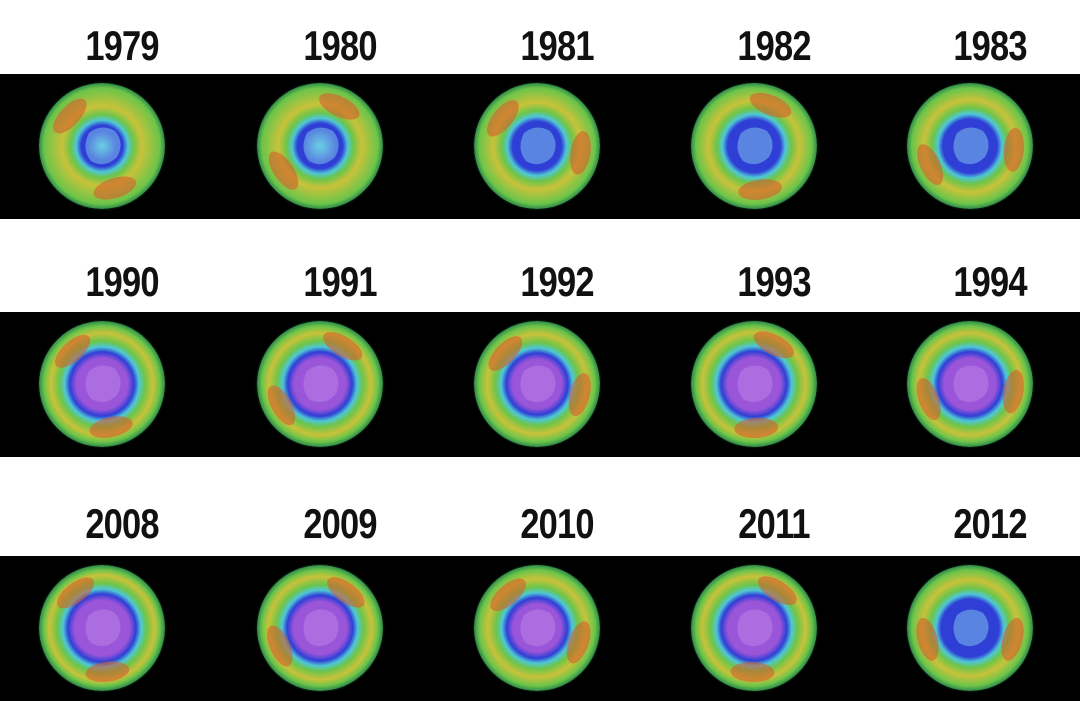  I want to click on year-label: 2009, so click(340, 523).